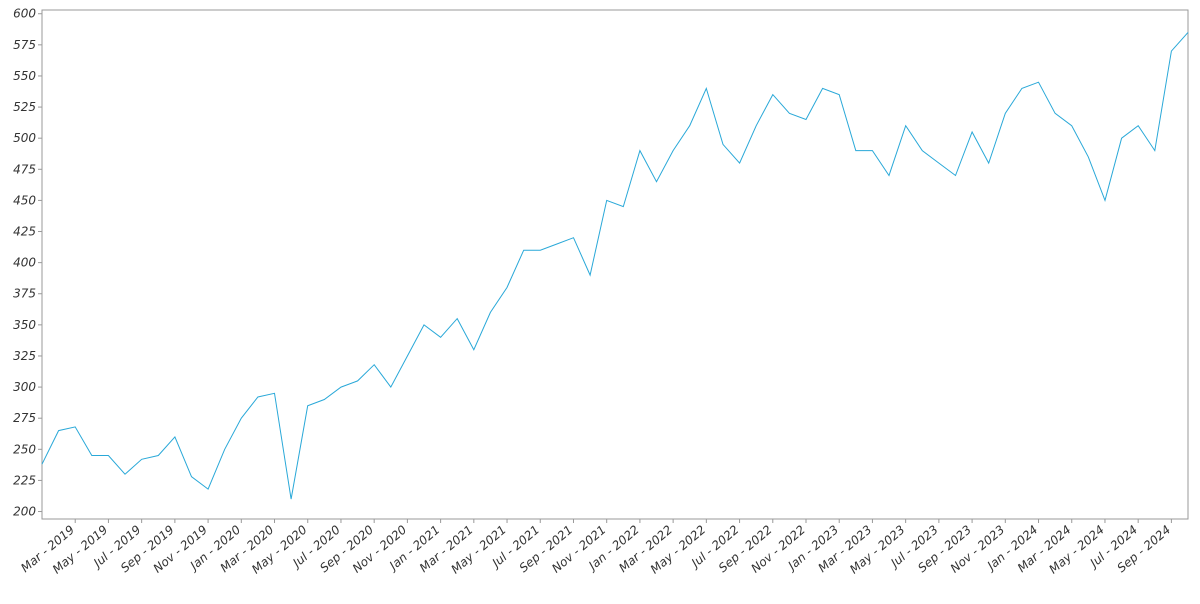 The height and width of the screenshot is (604, 1200). I want to click on y-tick-label: 200, so click(24, 512).